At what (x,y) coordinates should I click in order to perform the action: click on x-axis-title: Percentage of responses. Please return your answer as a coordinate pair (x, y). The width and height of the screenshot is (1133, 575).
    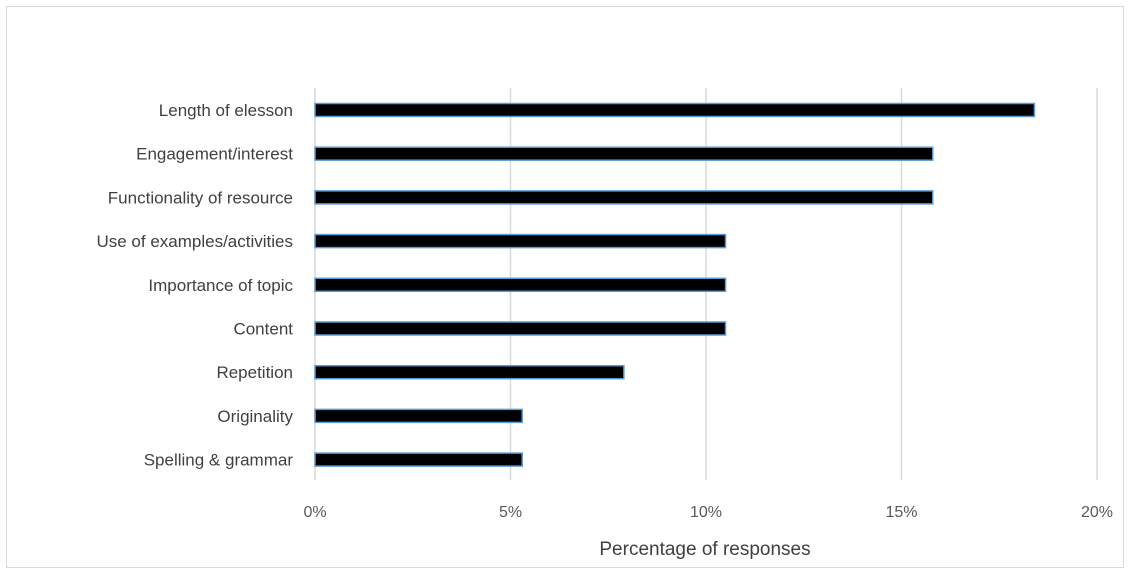
    Looking at the image, I should click on (704, 549).